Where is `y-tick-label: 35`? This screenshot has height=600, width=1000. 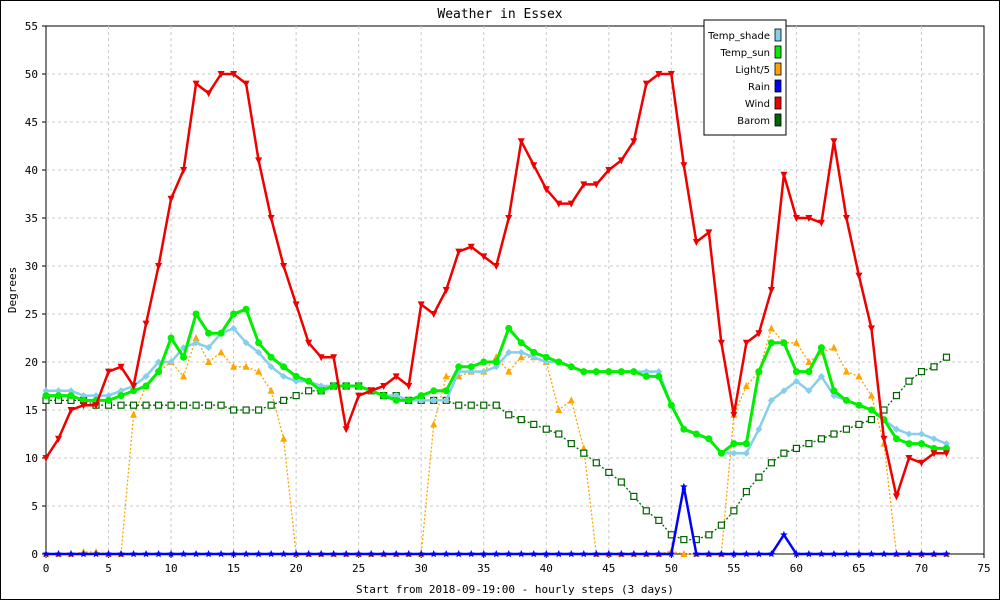
y-tick-label: 35 is located at coordinates (31, 218).